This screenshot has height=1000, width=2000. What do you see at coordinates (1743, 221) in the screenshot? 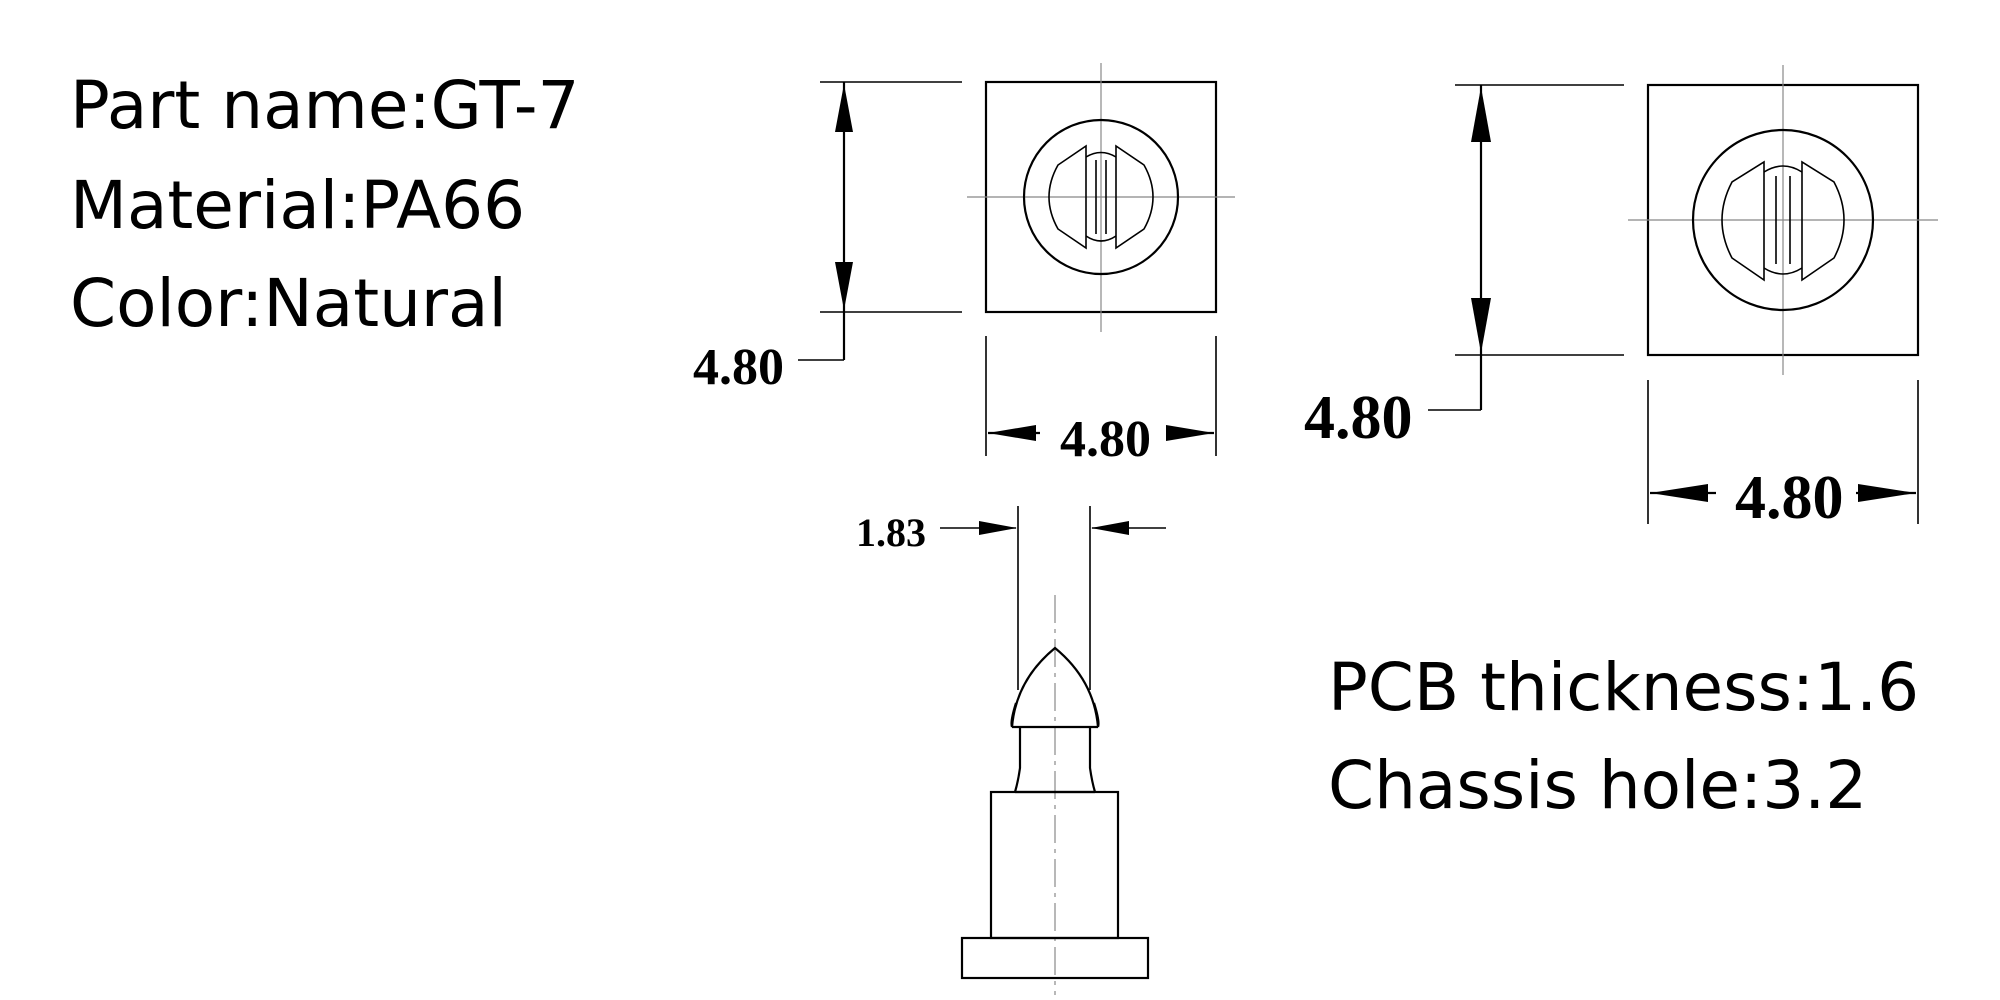
I see `top-view-2-left-prong` at bounding box center [1743, 221].